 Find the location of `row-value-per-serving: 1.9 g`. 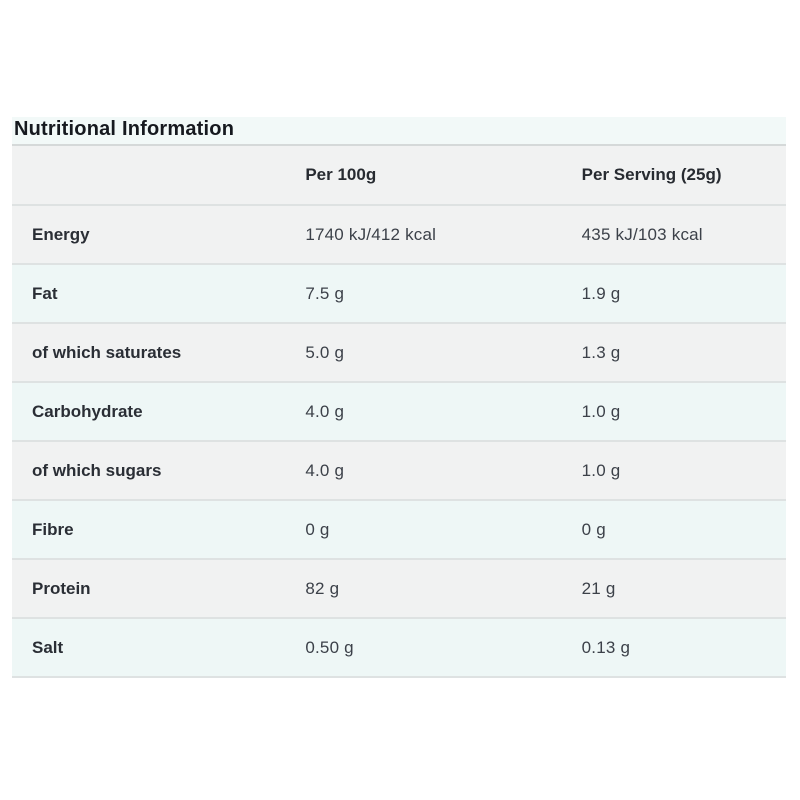

row-value-per-serving: 1.9 g is located at coordinates (683, 294).